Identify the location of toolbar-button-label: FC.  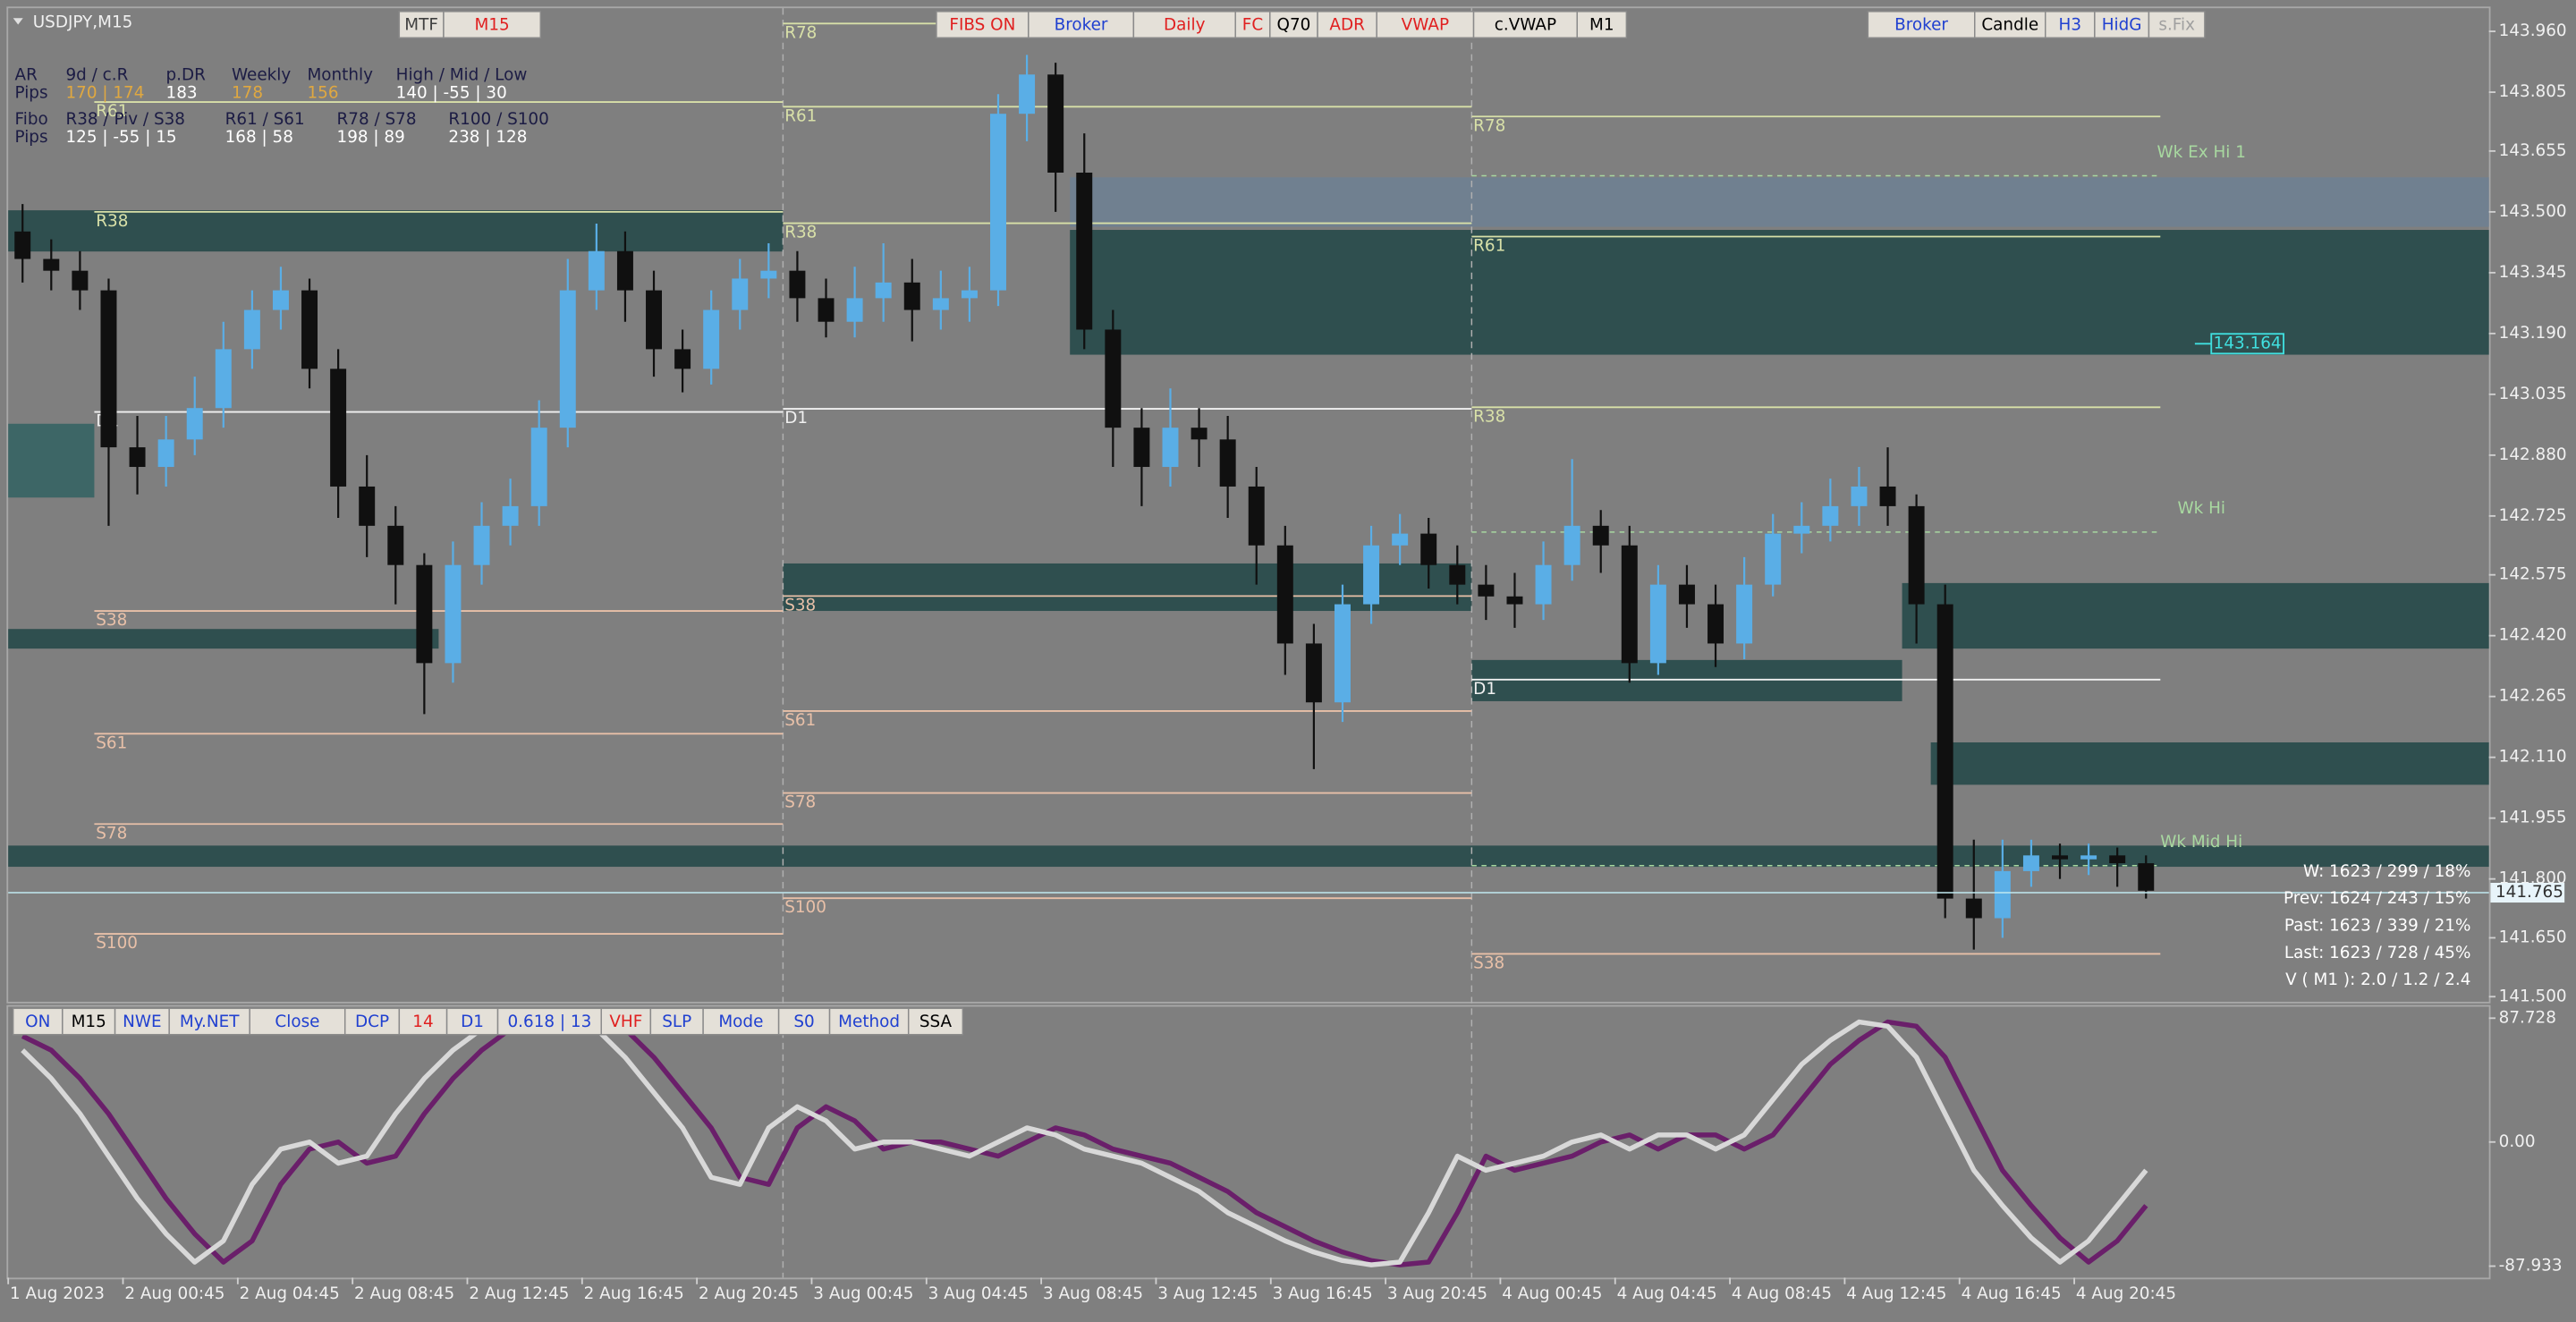
(1252, 25).